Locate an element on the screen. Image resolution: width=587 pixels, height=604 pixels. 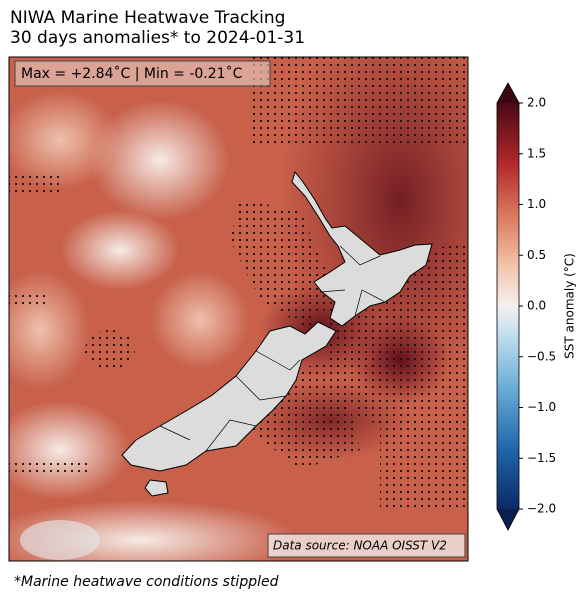
colorbar is located at coordinates (508, 306).